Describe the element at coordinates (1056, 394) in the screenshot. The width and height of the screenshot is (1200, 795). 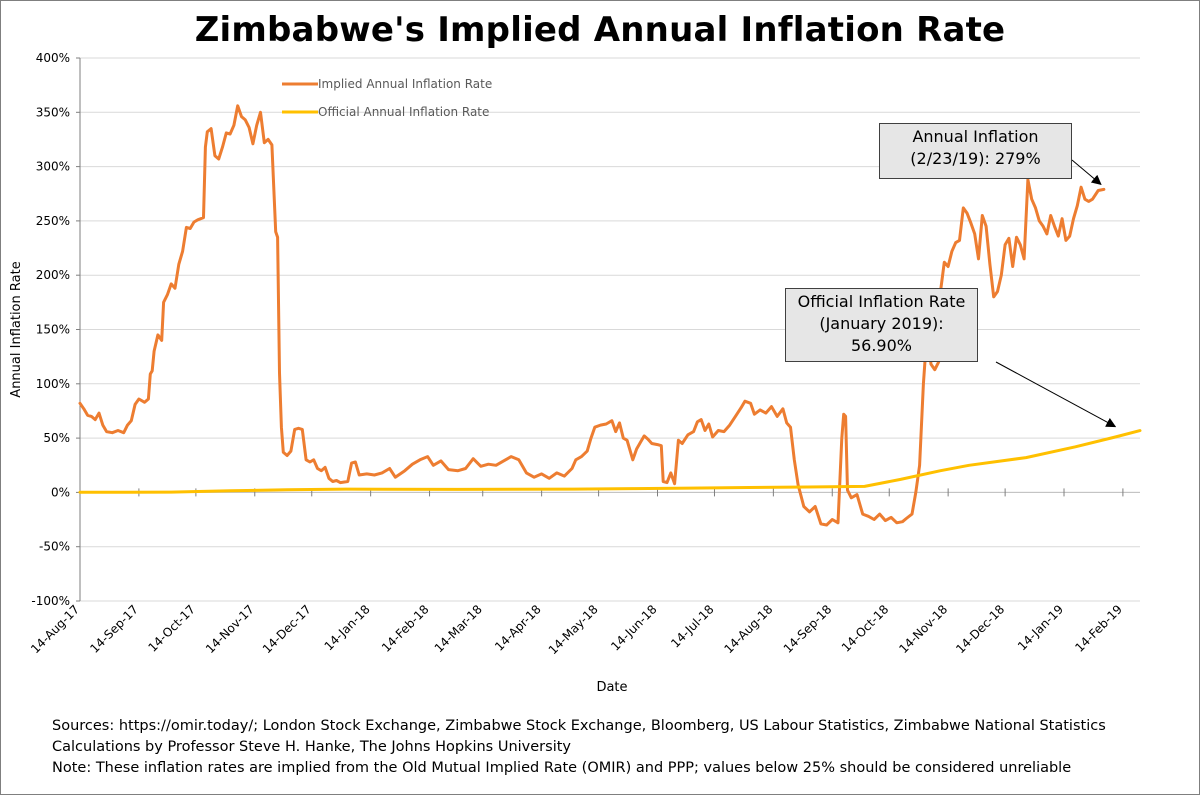
I see `official-callout-arrow` at that location.